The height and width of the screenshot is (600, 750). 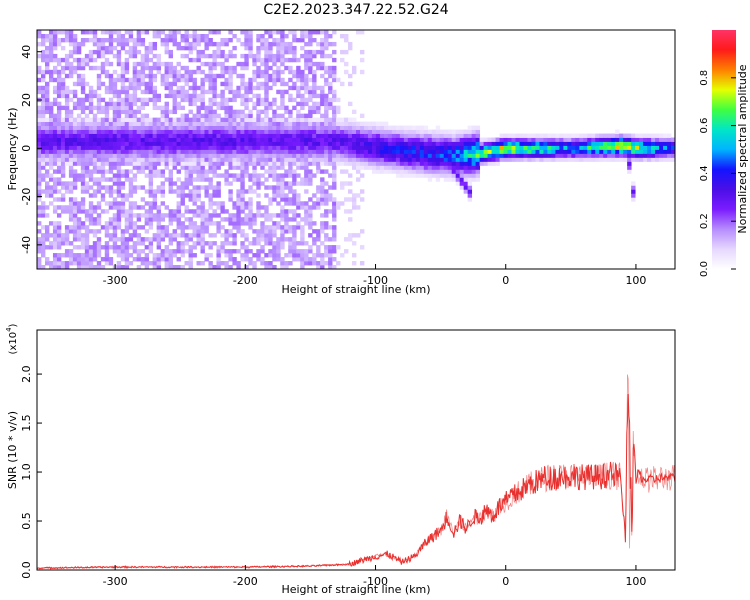 What do you see at coordinates (245, 280) in the screenshot?
I see `x-tick-label: -200` at bounding box center [245, 280].